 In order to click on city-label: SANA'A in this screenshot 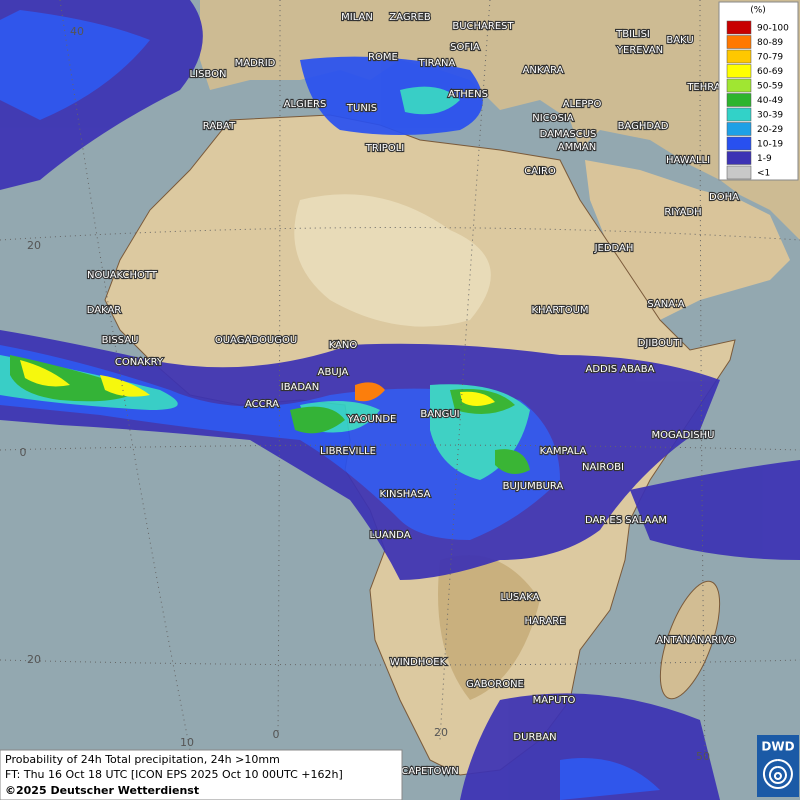, I will do `click(665, 304)`.